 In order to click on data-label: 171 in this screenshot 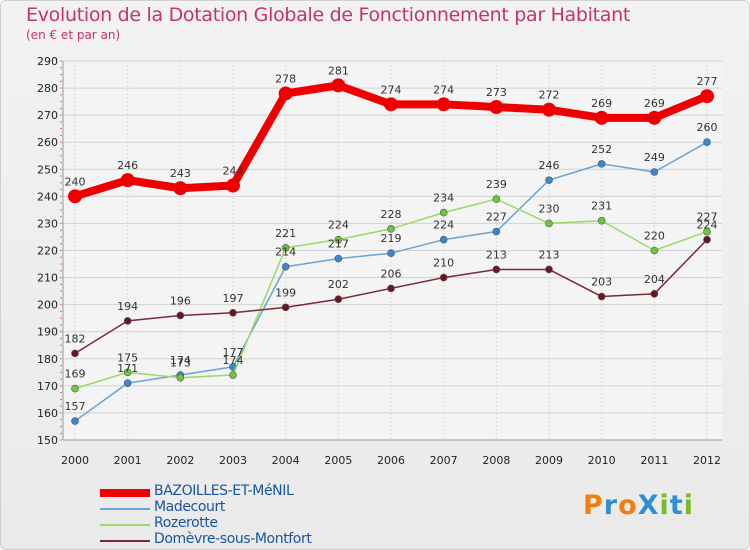, I will do `click(127, 368)`.